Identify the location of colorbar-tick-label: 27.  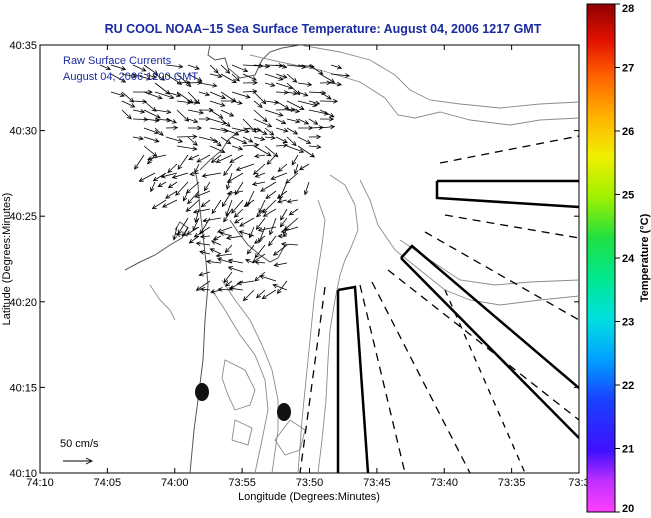
(628, 69).